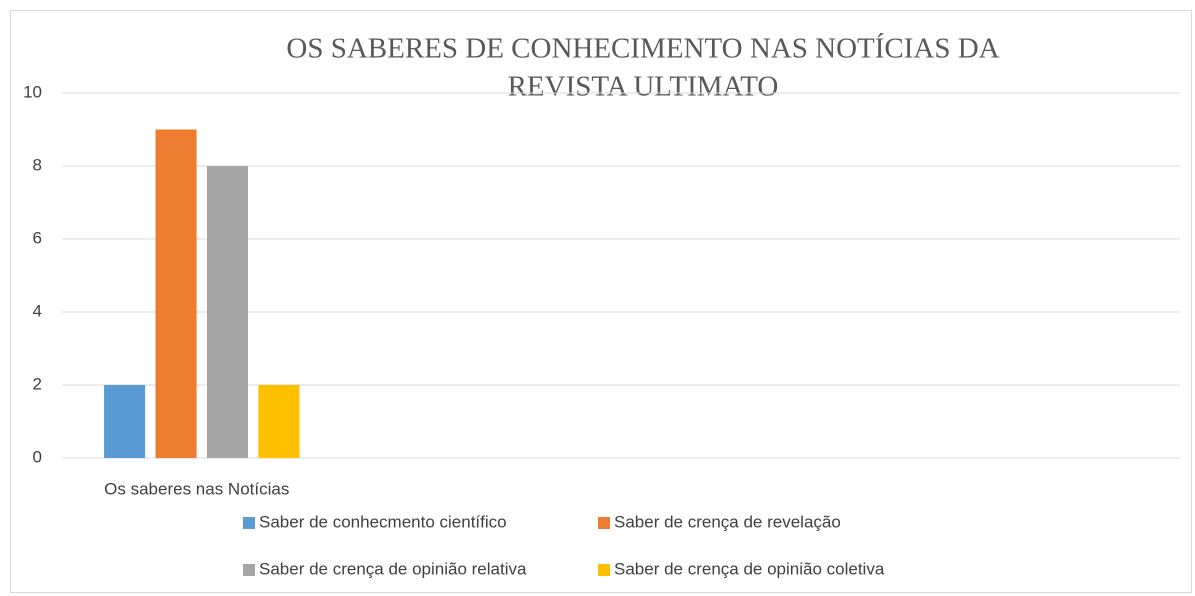  Describe the element at coordinates (37, 383) in the screenshot. I see `y-tick-label: 2` at that location.